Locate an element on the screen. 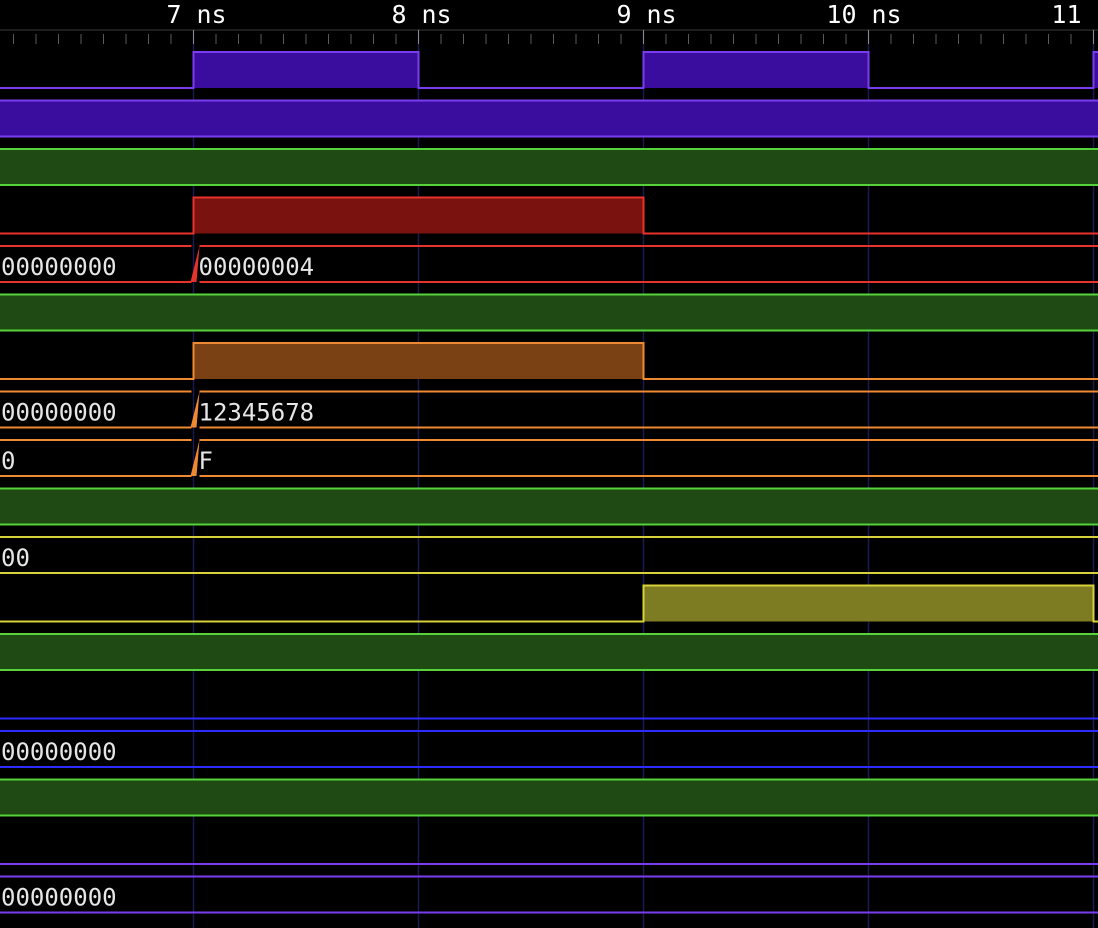 This screenshot has width=1098, height=928. bus-value: F is located at coordinates (206, 461).